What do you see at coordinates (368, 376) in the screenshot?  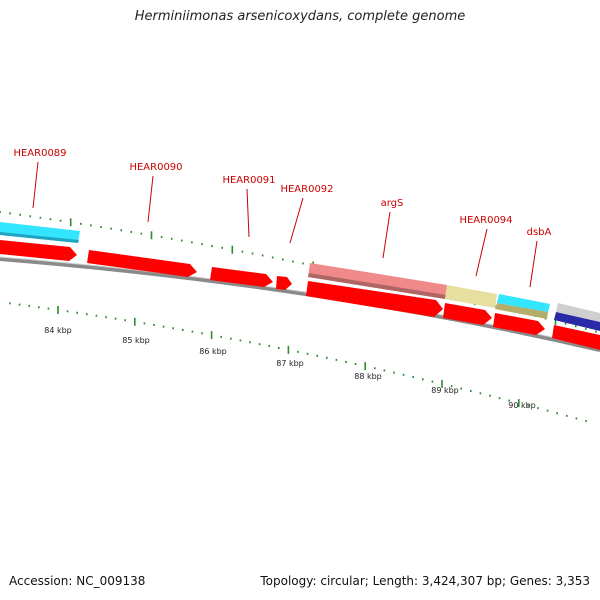 I see `kbp-tick-label: 88 kbp` at bounding box center [368, 376].